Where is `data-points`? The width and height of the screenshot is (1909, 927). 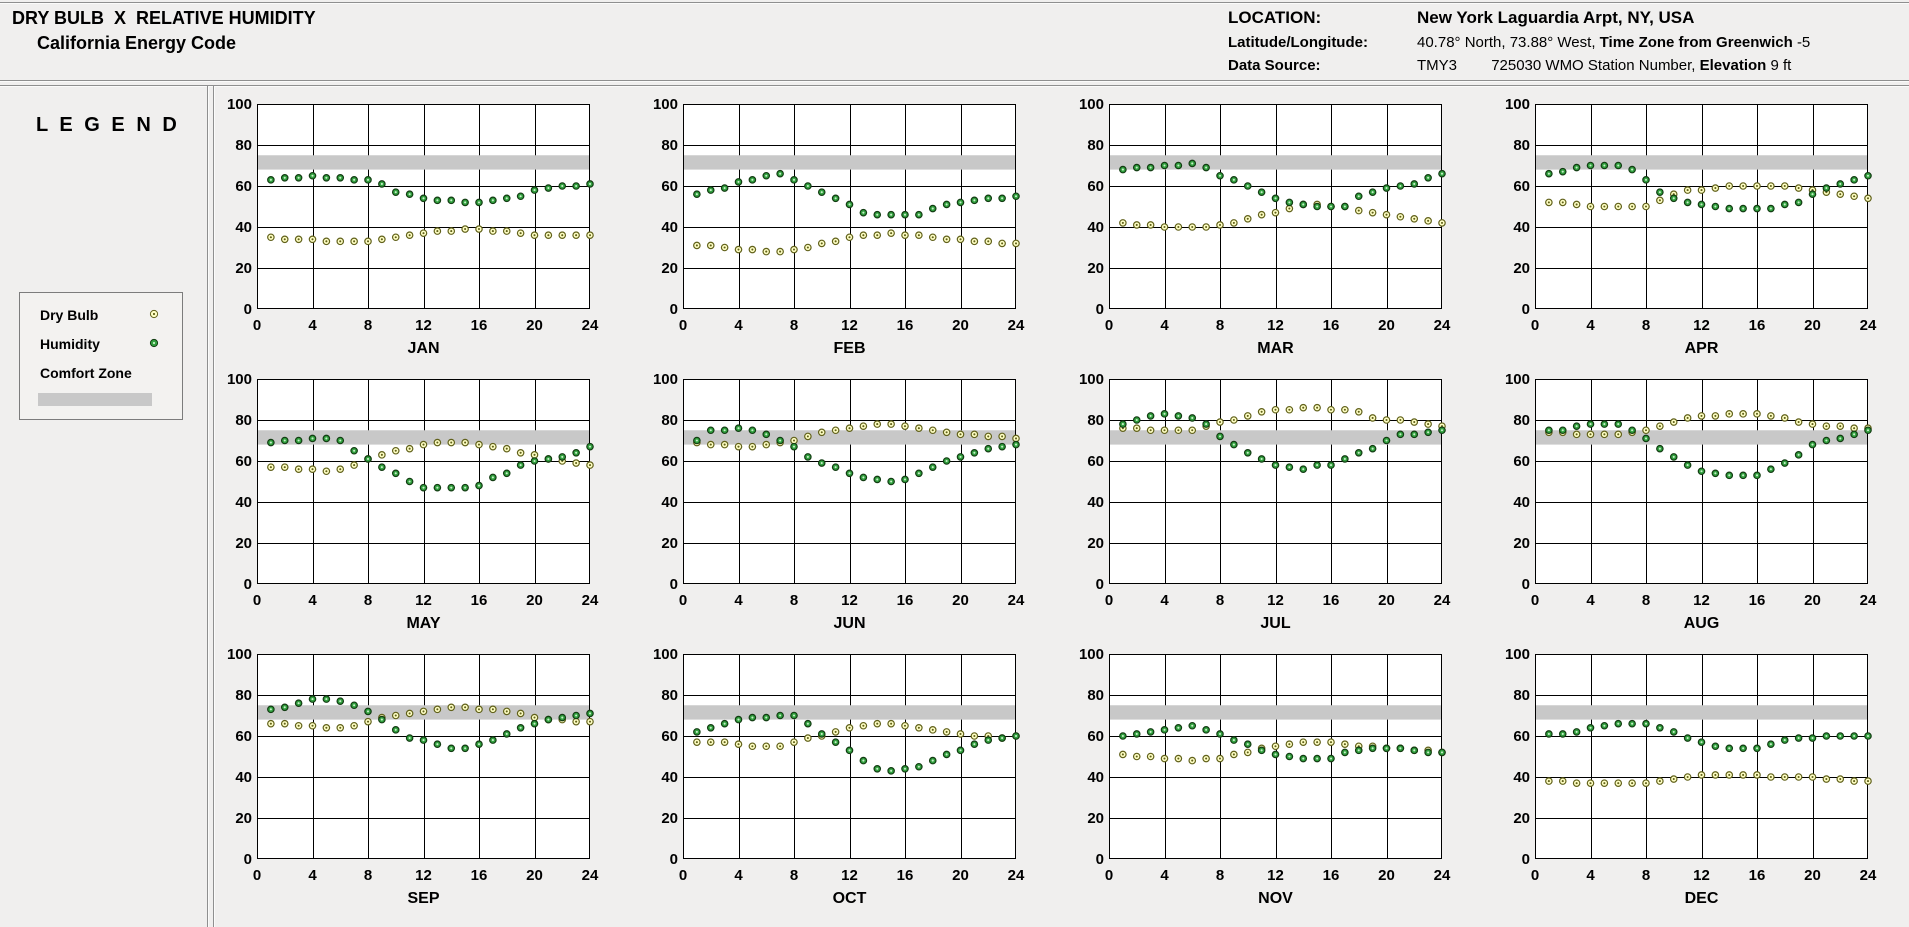 data-points is located at coordinates (1708, 445).